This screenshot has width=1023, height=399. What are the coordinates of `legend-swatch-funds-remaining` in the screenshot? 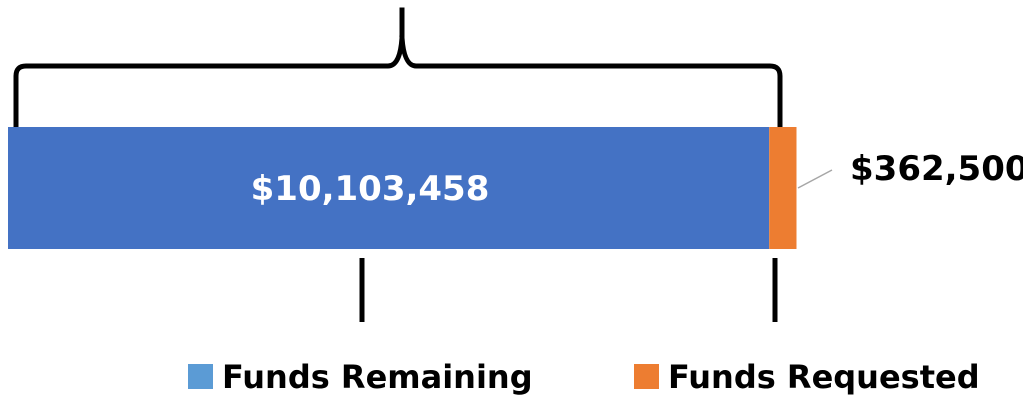 It's located at (200, 376).